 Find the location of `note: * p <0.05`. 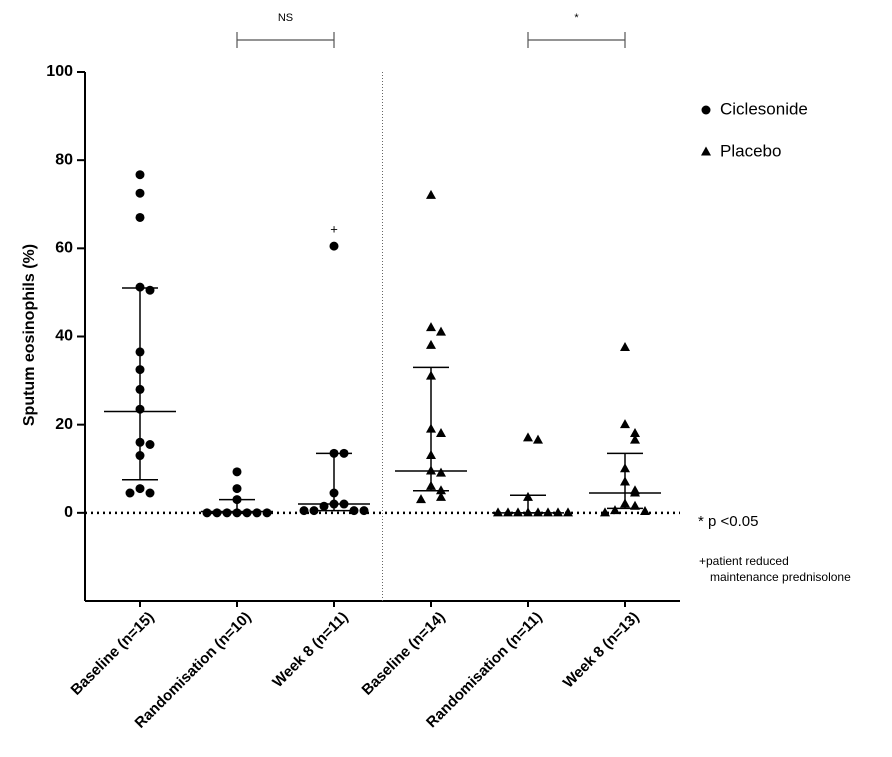

note: * p <0.05 is located at coordinates (728, 521).